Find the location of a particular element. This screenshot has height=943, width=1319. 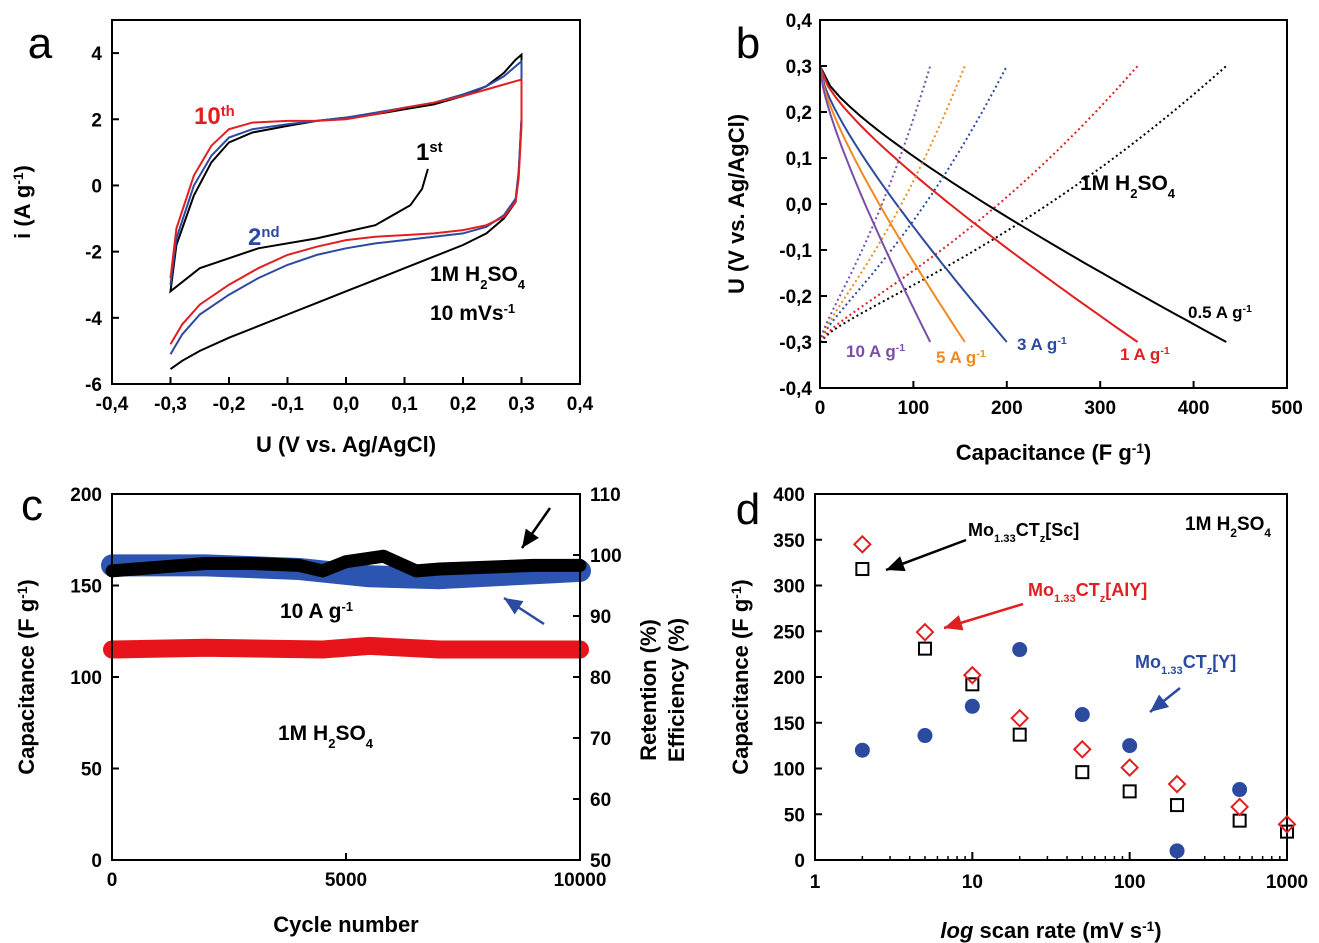

text-part: z is located at coordinates (1103, 599).